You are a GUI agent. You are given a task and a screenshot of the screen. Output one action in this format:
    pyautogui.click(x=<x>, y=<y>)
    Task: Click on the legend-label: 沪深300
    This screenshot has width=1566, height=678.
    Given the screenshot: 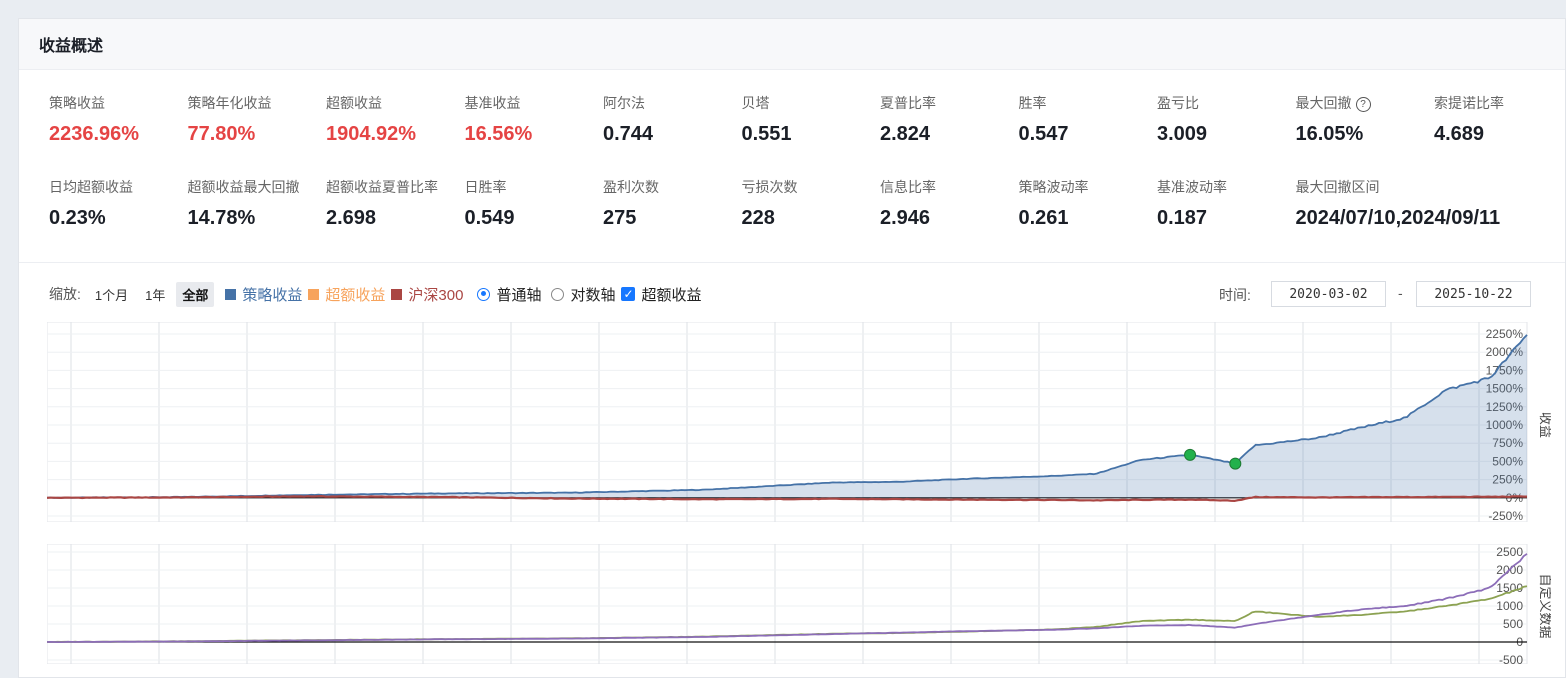 What is the action you would take?
    pyautogui.click(x=436, y=295)
    